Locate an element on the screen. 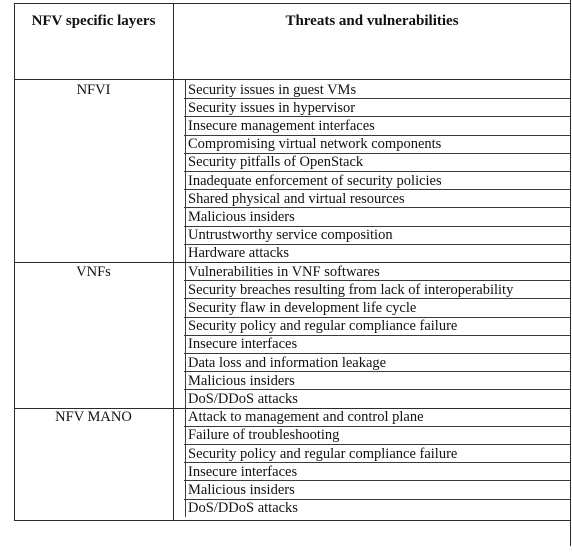 The image size is (572, 554). threat-row: Failure of troubleshooting is located at coordinates (264, 435).